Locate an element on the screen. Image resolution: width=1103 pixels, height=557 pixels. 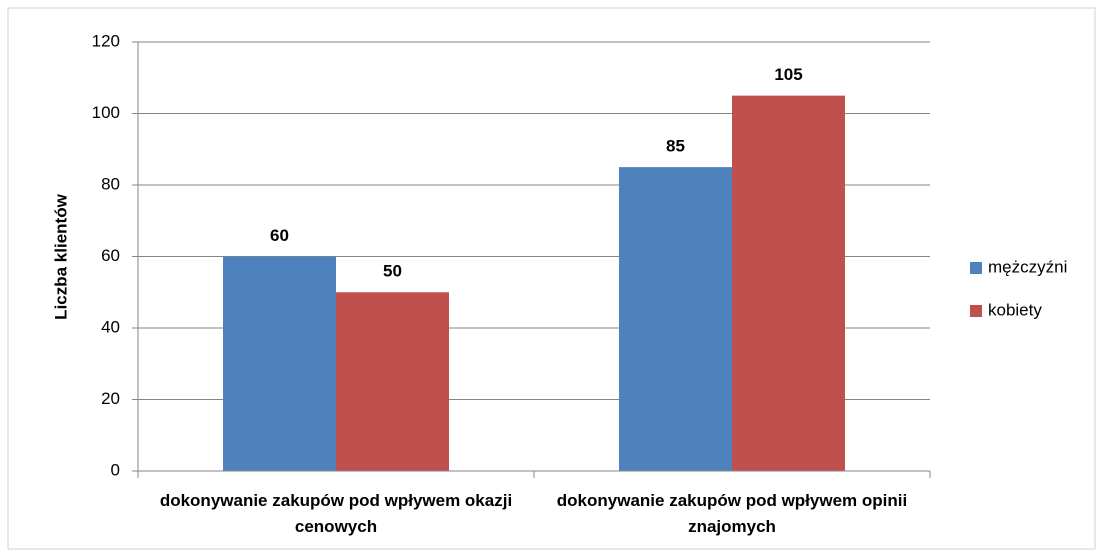
y-tick-label: 20 is located at coordinates (110, 398).